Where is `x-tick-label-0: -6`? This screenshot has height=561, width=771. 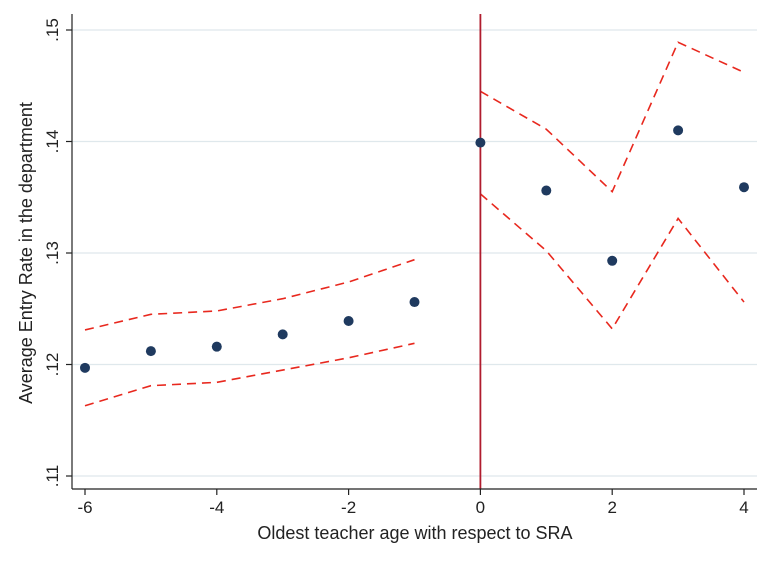 x-tick-label-0: -6 is located at coordinates (84, 507).